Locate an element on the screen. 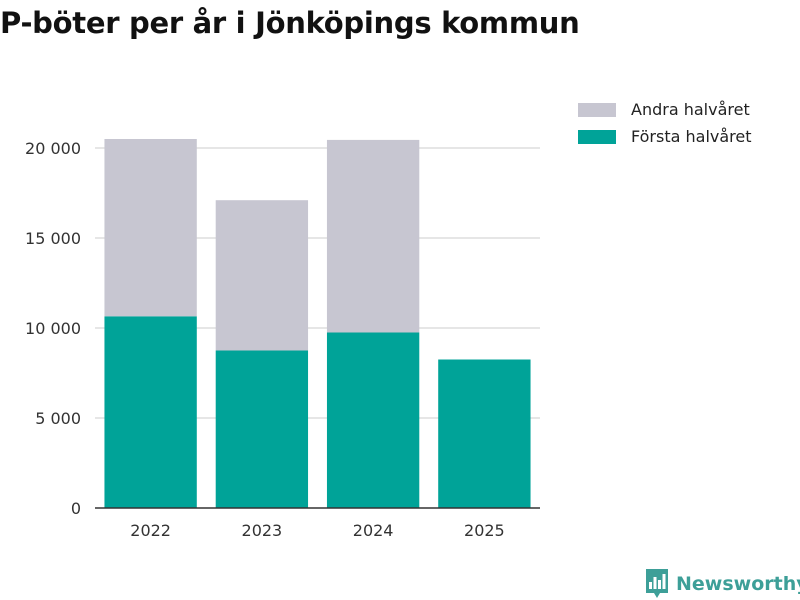  brand-logo: Newsworthy is located at coordinates (722, 584).